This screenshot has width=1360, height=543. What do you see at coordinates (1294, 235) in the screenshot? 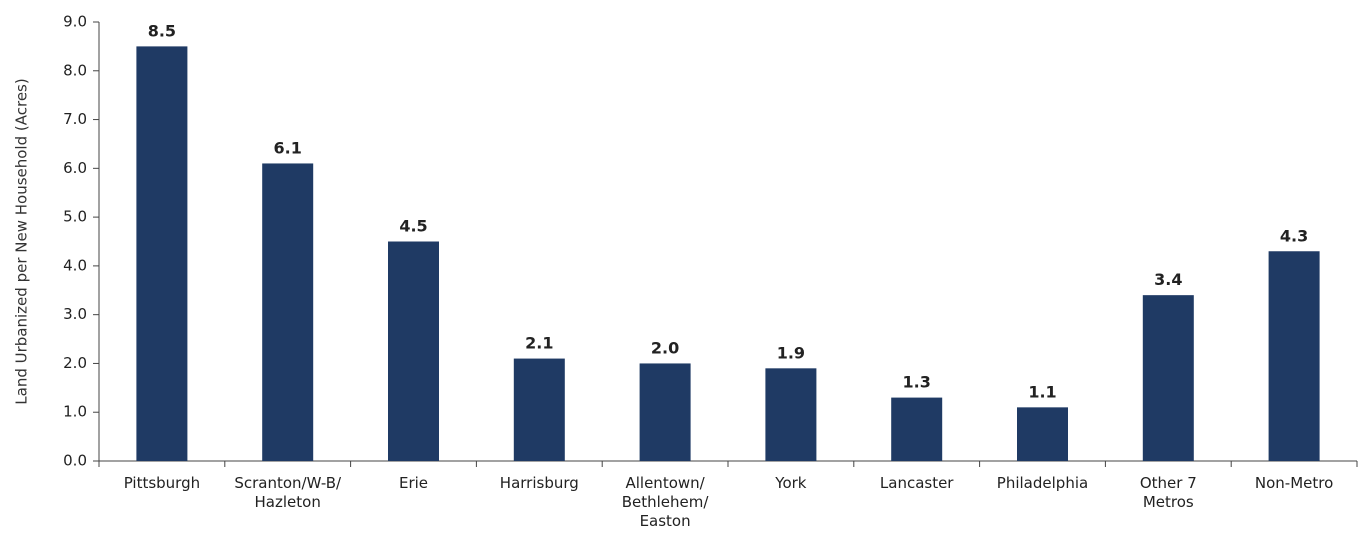
I see `data-label: 4.3` at bounding box center [1294, 235].